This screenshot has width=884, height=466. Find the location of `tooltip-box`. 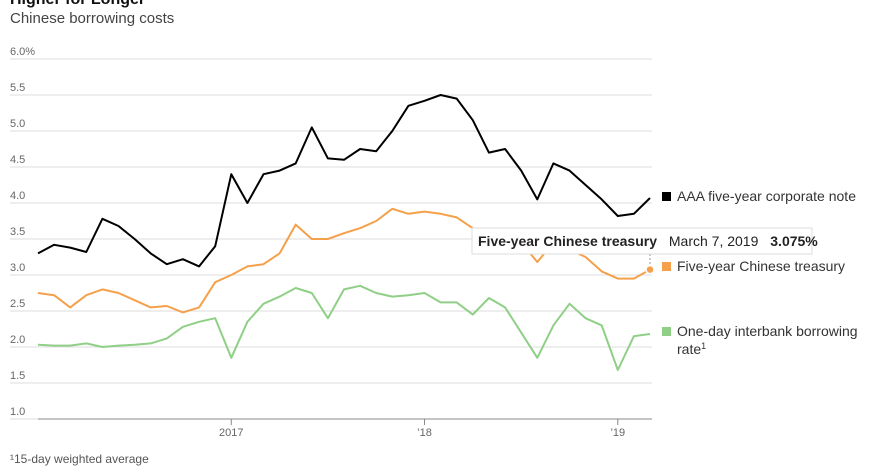

tooltip-box is located at coordinates (642, 241).